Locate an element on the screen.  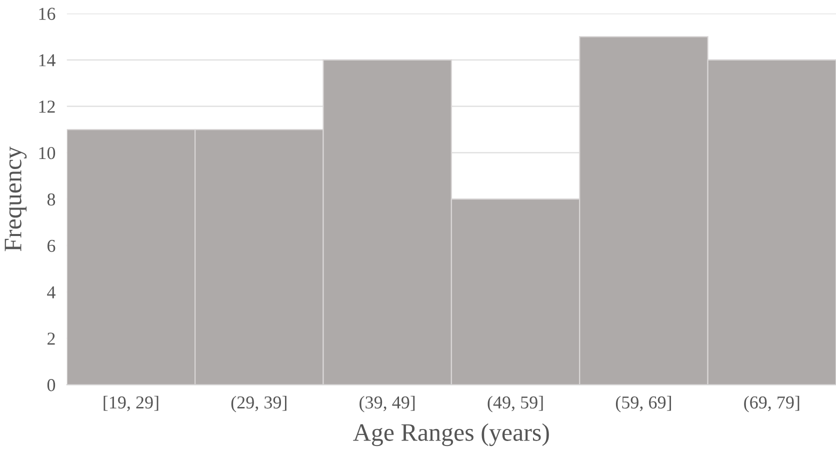
x-axis-title: Age Ranges (years) is located at coordinates (451, 434).